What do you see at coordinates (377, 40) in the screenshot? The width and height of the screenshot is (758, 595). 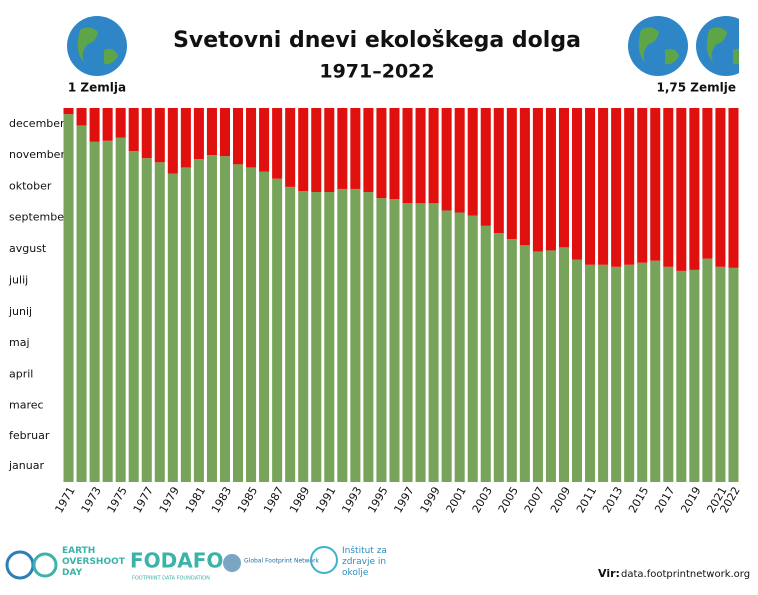 I see `chart-title: Svetovni dnevi ekološkega dolga` at bounding box center [377, 40].